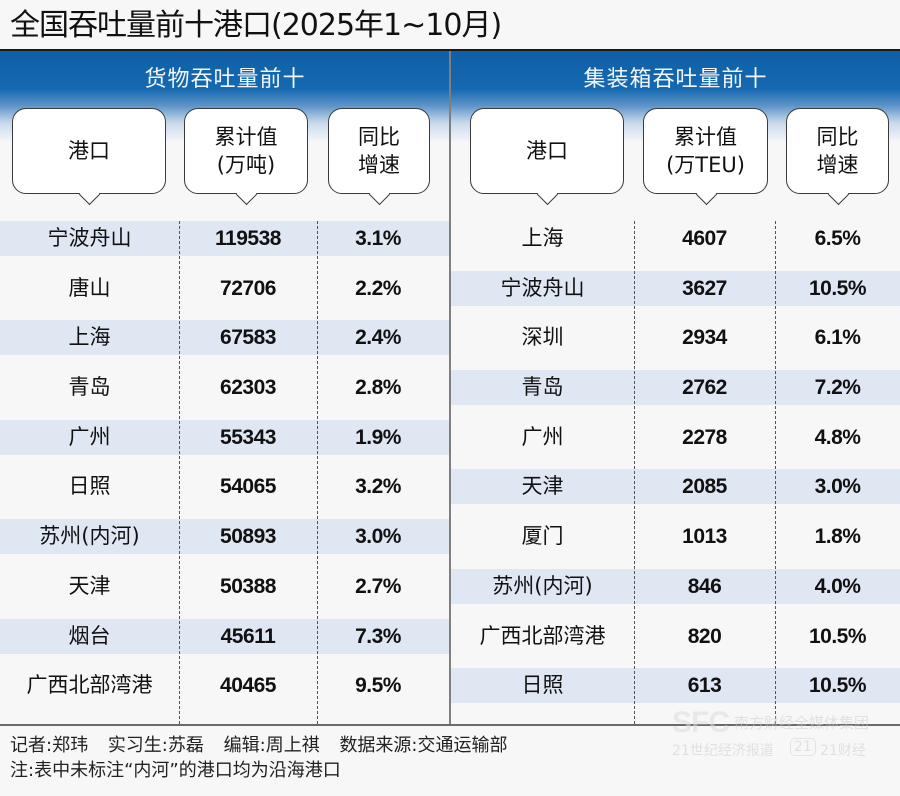  I want to click on editor-credit: 编辑:周上祺, so click(271, 745).